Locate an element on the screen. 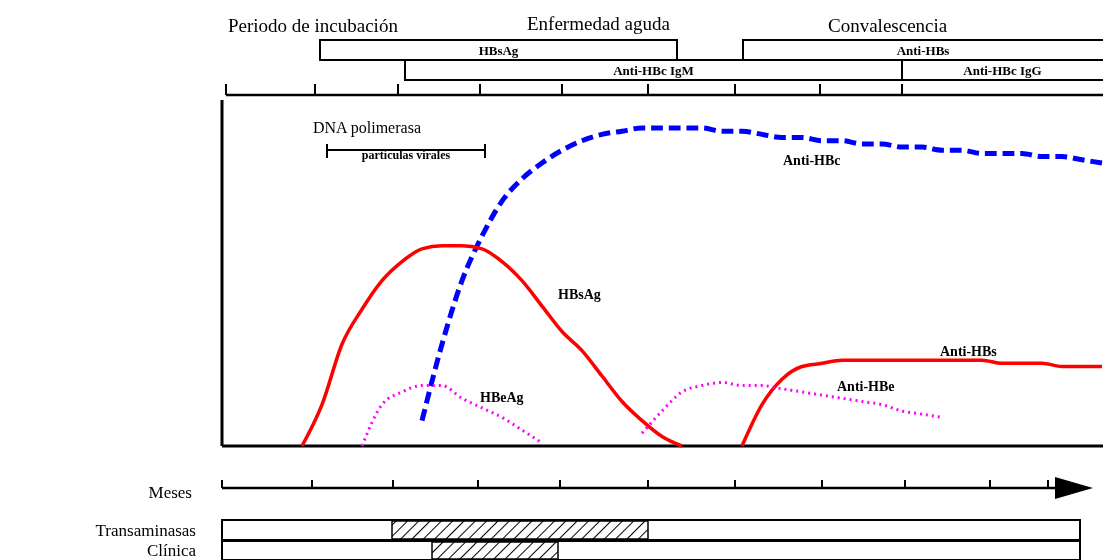 The width and height of the screenshot is (1103, 560). series-label: Anti-HBe is located at coordinates (866, 386).